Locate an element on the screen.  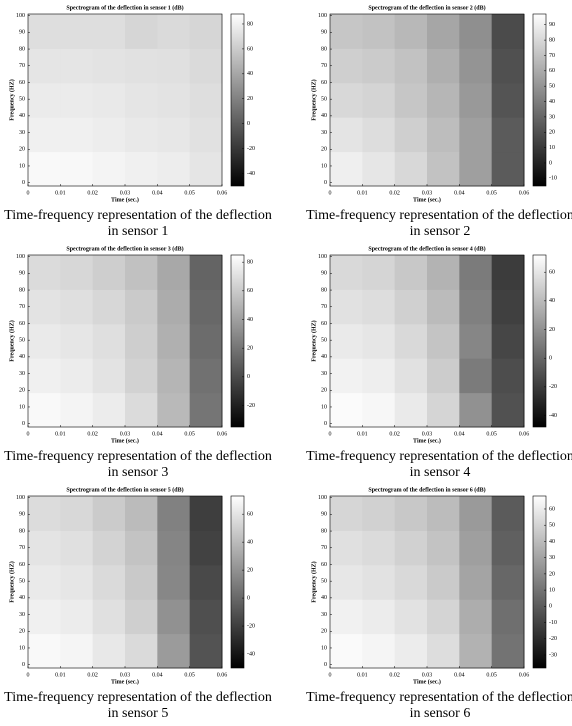
colorbar-tick-label: 30 is located at coordinates (552, 558).